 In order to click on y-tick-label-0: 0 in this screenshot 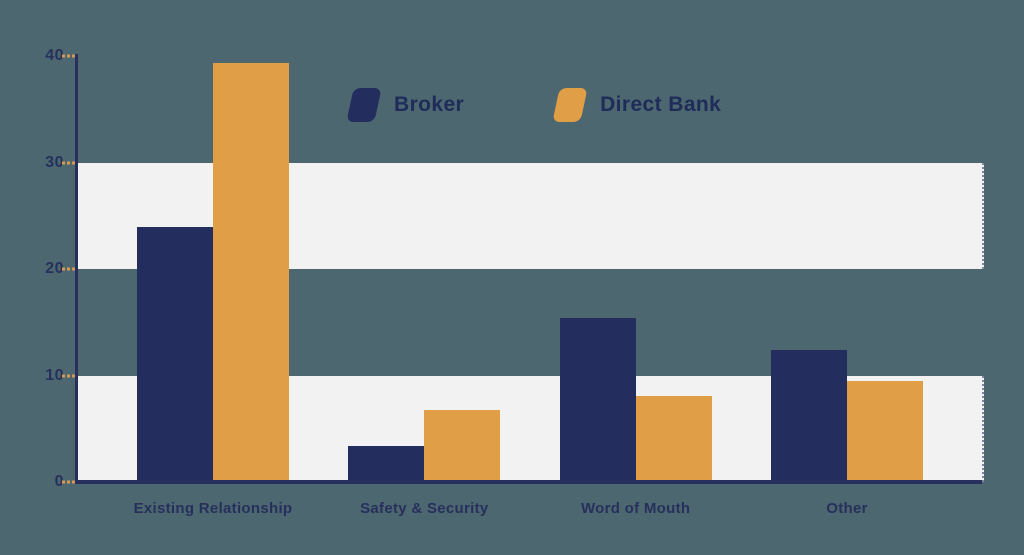, I will do `click(59, 481)`.